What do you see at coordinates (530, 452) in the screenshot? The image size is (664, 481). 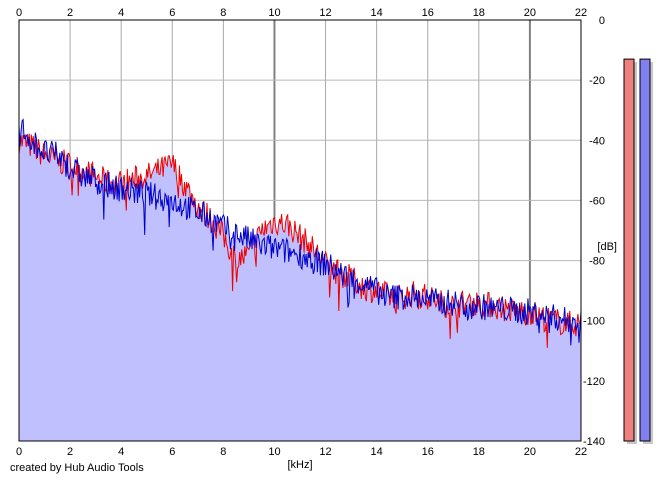 I see `x-tick-label-bottom: 20` at bounding box center [530, 452].